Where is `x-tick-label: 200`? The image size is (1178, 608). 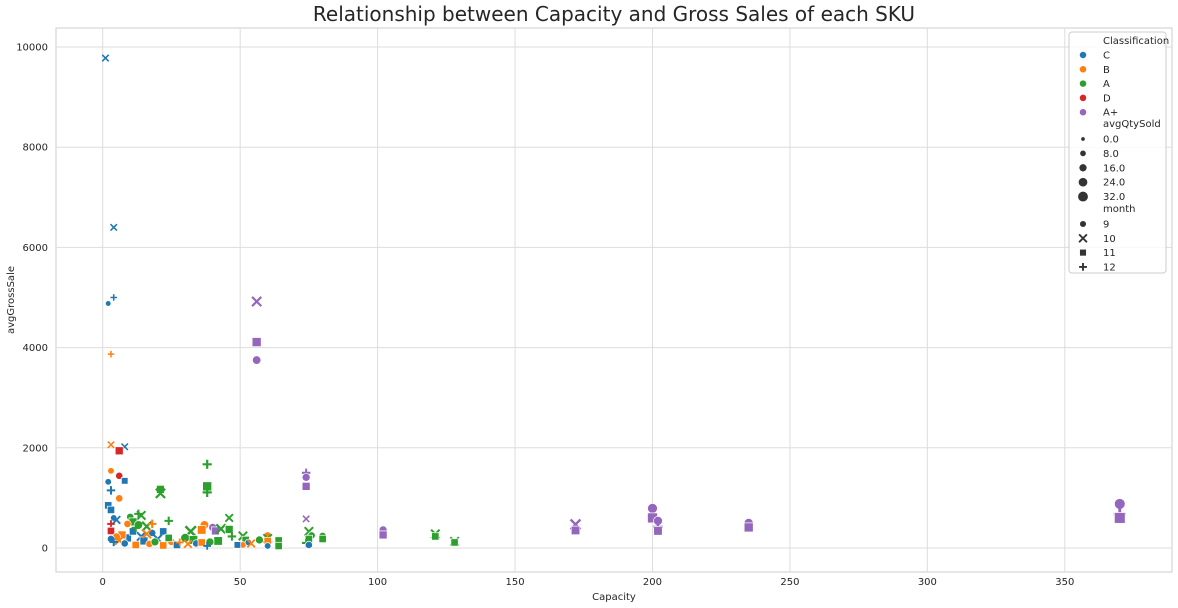 x-tick-label: 200 is located at coordinates (652, 582).